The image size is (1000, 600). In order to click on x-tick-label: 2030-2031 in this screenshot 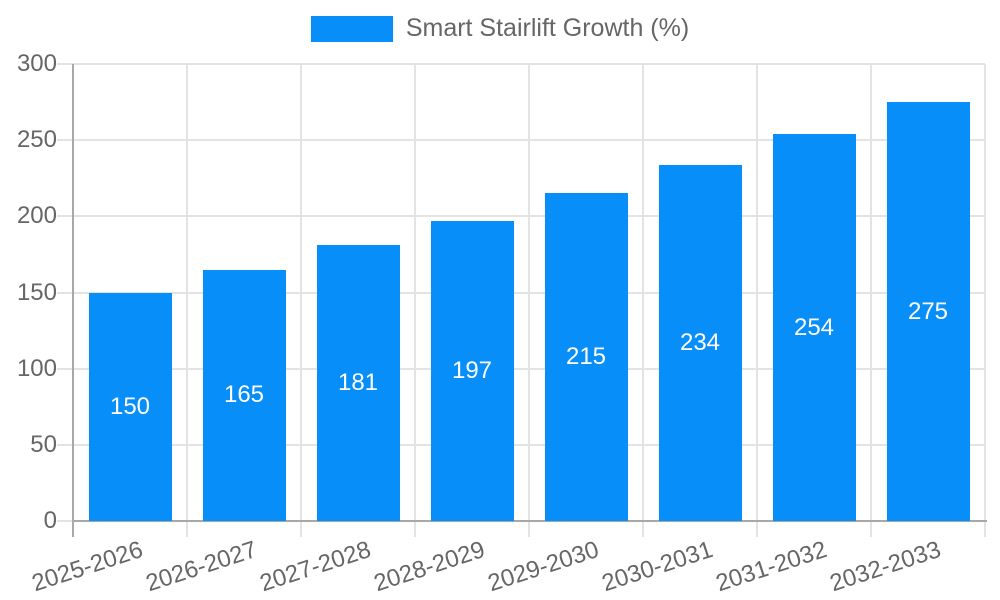, I will do `click(657, 567)`.